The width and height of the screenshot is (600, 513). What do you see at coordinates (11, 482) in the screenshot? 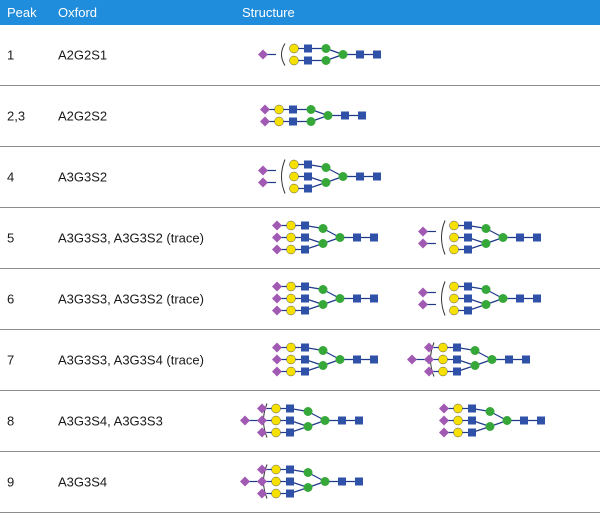
I see `peak-cell: 9` at bounding box center [11, 482].